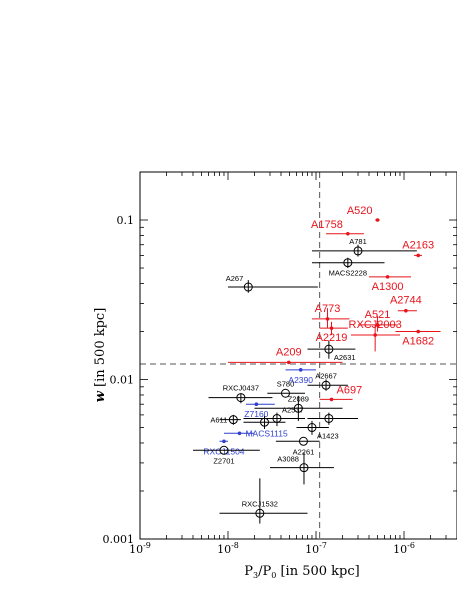  I want to click on cluster-rxcj1504: RXCJ1504, so click(224, 447).